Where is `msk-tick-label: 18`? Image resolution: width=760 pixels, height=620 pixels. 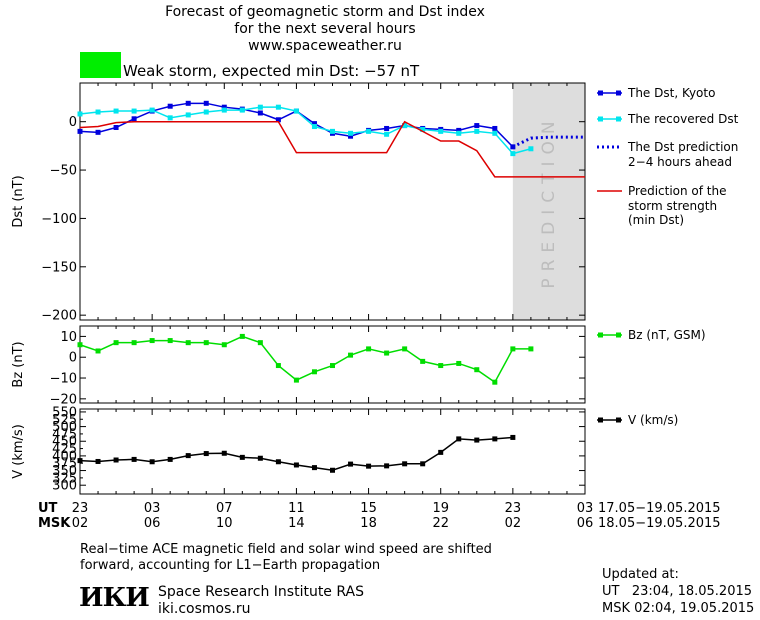
msk-tick-label: 18 is located at coordinates (368, 523).